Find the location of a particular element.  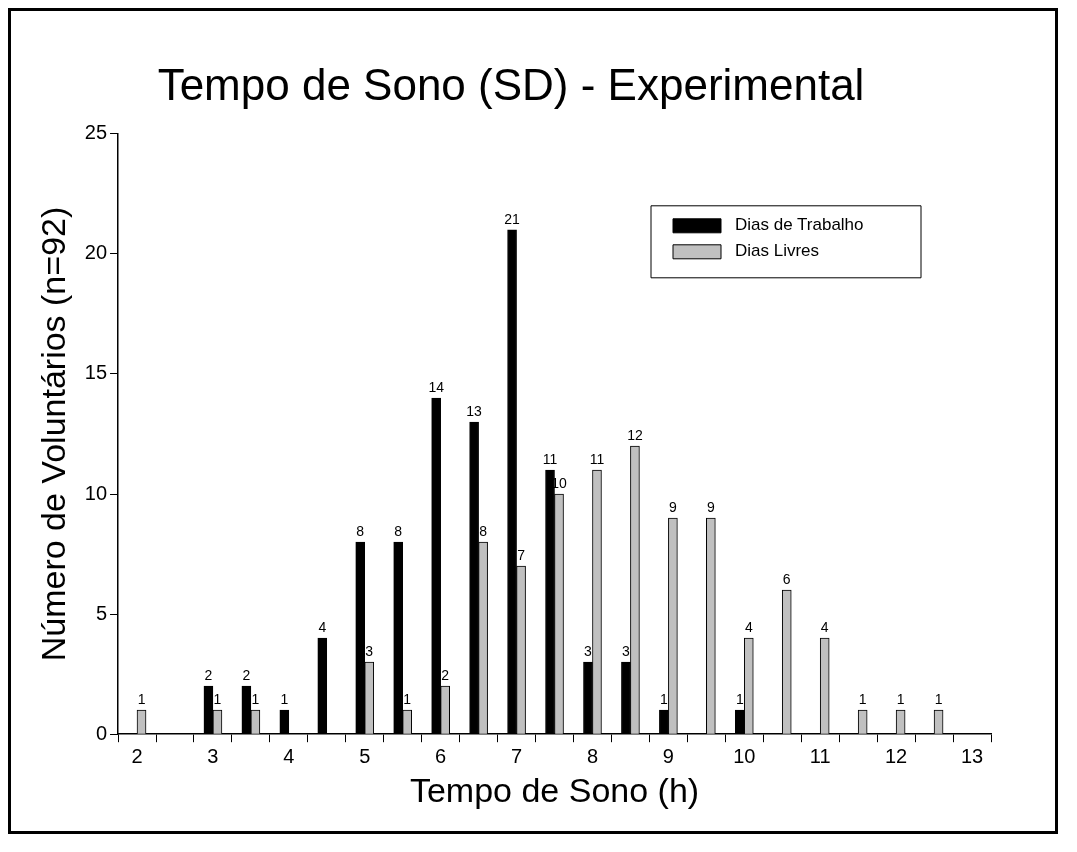

data-label: 13 is located at coordinates (474, 410).